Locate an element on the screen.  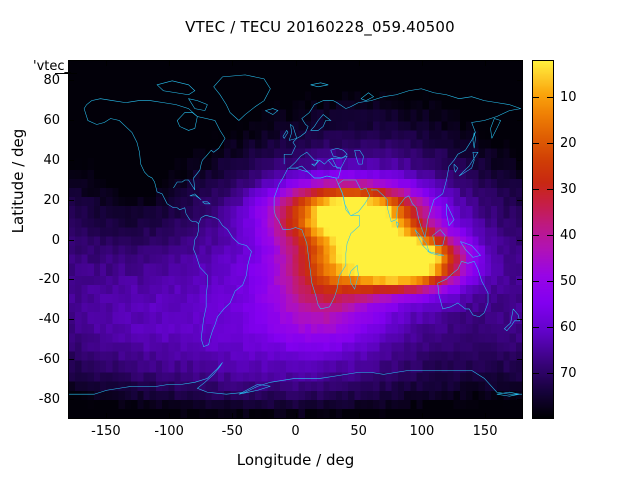
colorbar-tick-label: 30 is located at coordinates (568, 189).